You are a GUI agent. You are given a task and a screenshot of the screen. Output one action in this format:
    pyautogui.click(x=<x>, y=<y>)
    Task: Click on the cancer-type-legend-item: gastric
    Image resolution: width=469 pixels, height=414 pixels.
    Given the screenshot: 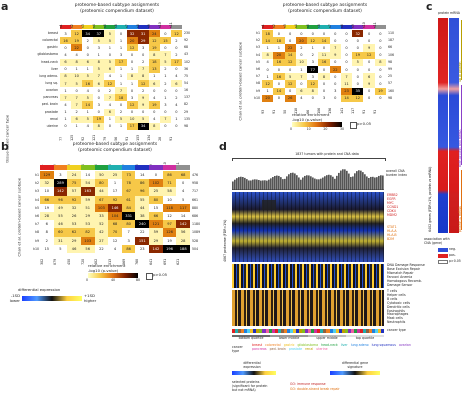 What is the action you would take?
    pyautogui.click(x=289, y=345)
    